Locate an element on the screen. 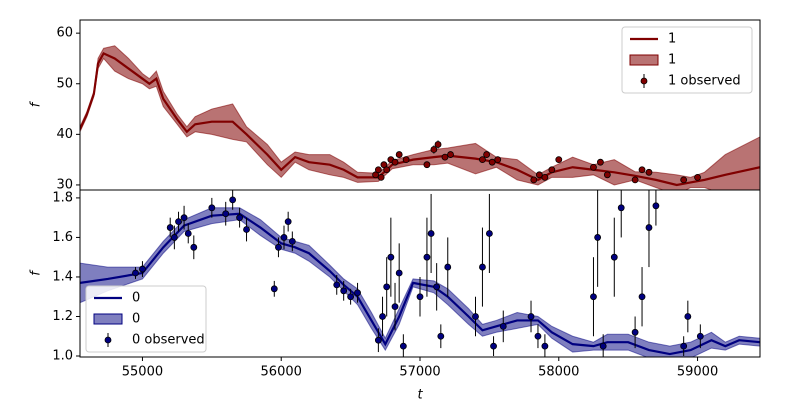  y-tick-label: 1.0 is located at coordinates (62, 356).